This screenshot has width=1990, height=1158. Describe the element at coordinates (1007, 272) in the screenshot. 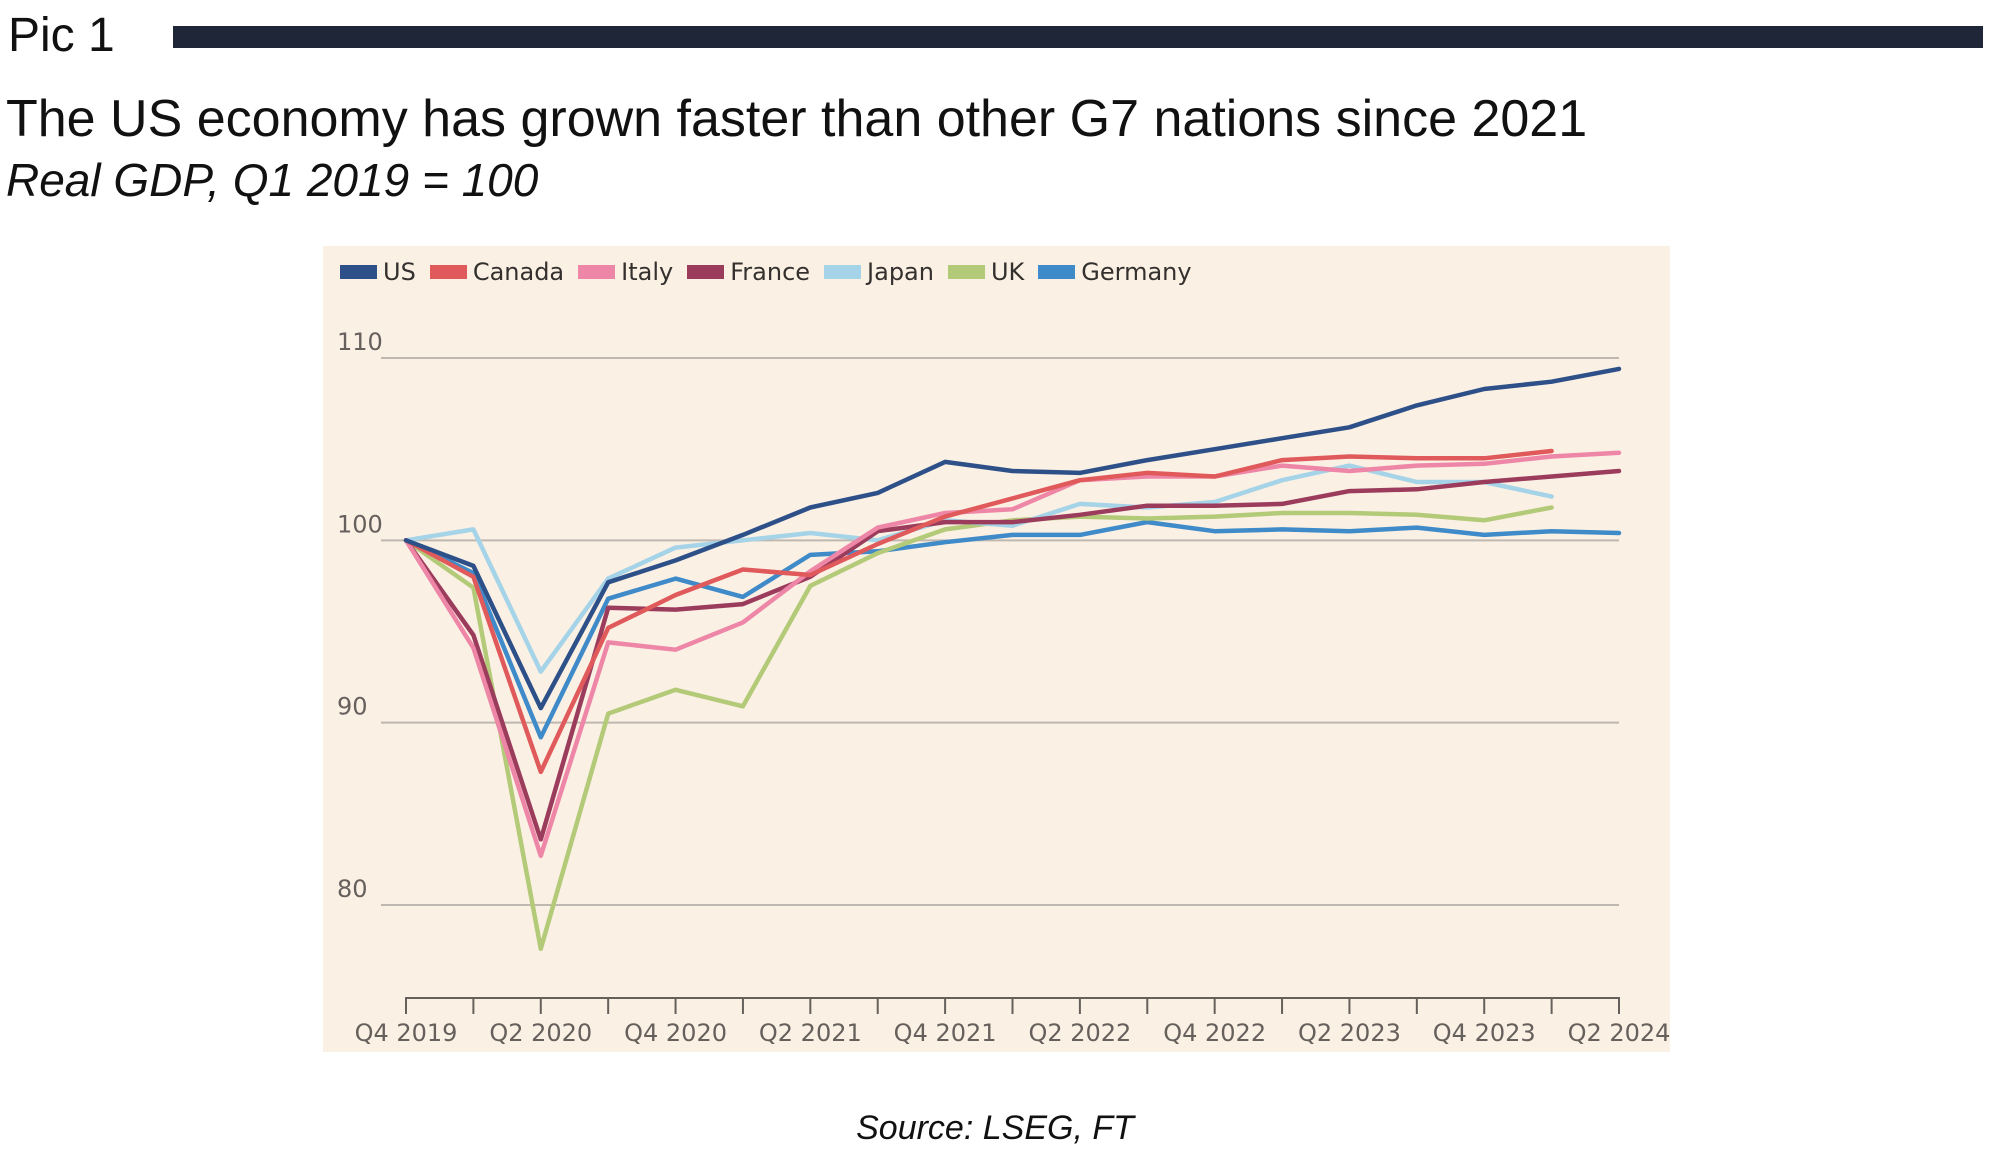

I see `legend-label: UK` at that location.